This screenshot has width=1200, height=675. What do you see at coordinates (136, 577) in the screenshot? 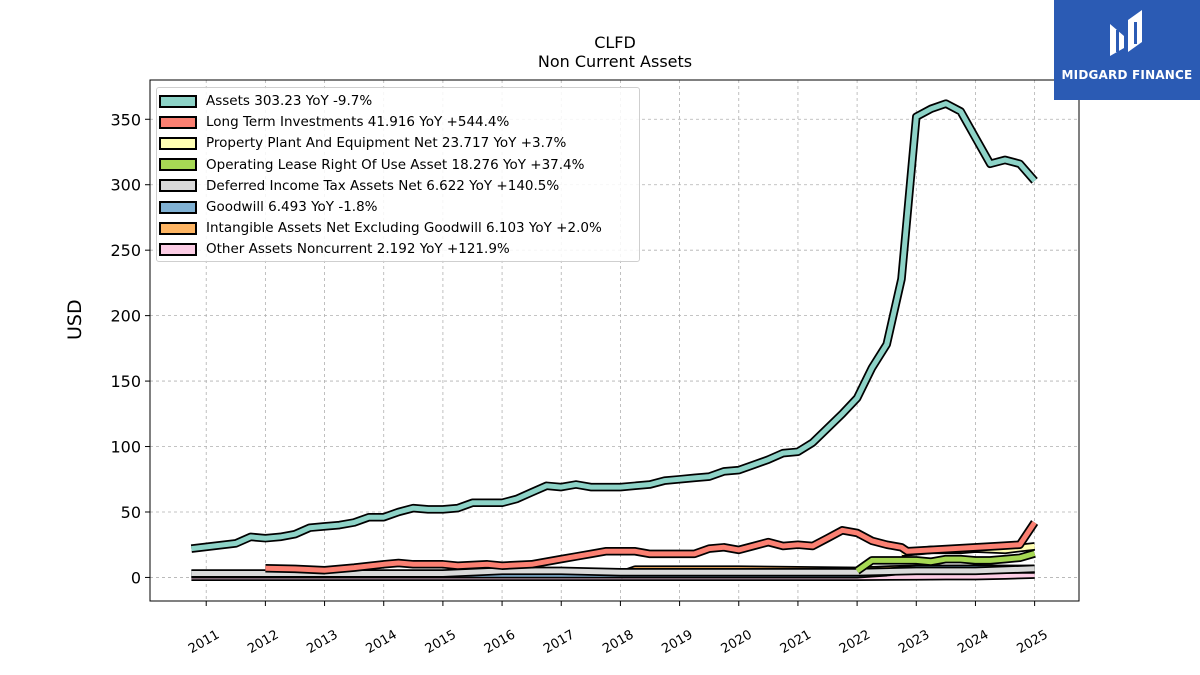
I see `y-tick-label: 0` at bounding box center [136, 577].